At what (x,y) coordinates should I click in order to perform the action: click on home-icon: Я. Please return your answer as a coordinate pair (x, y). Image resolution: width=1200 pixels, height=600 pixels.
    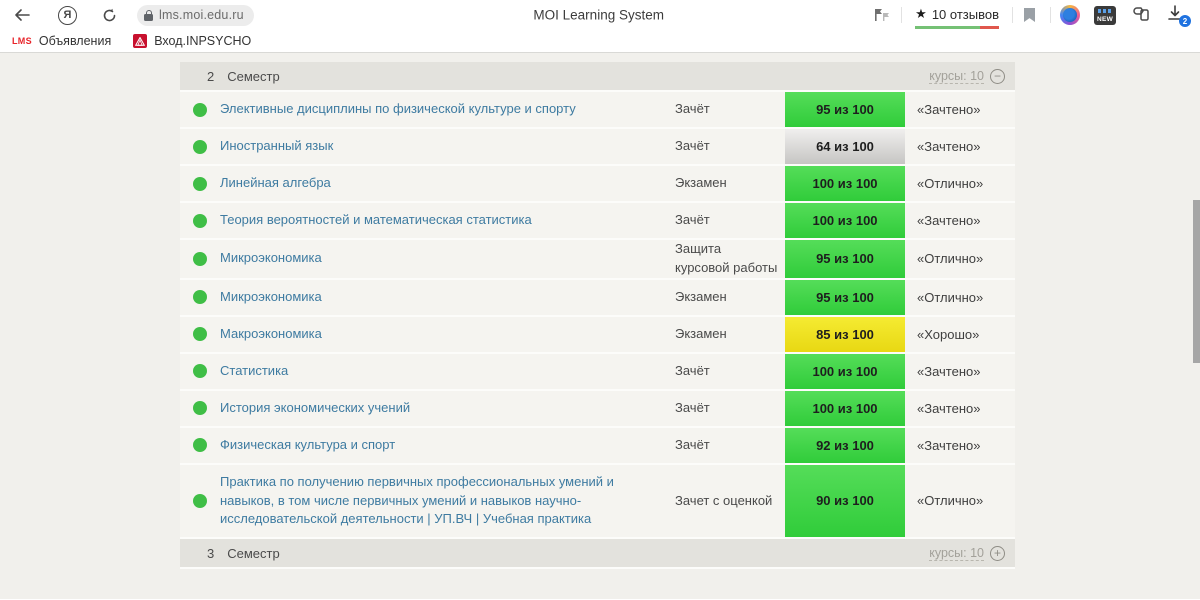
    Looking at the image, I should click on (67, 15).